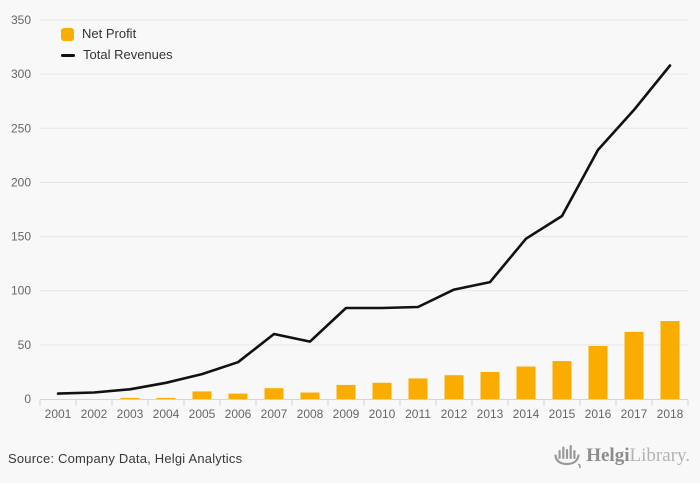  Describe the element at coordinates (117, 44) in the screenshot. I see `chart-legend: Net Profit Total Revenues` at that location.